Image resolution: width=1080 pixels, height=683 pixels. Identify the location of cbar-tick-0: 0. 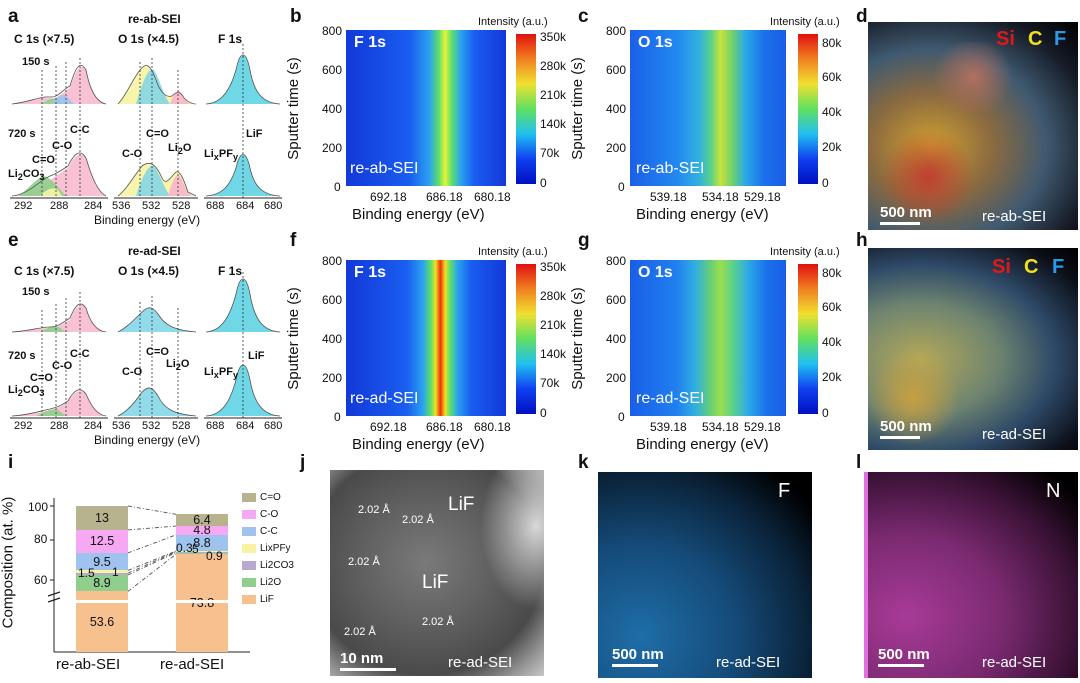
(825, 413).